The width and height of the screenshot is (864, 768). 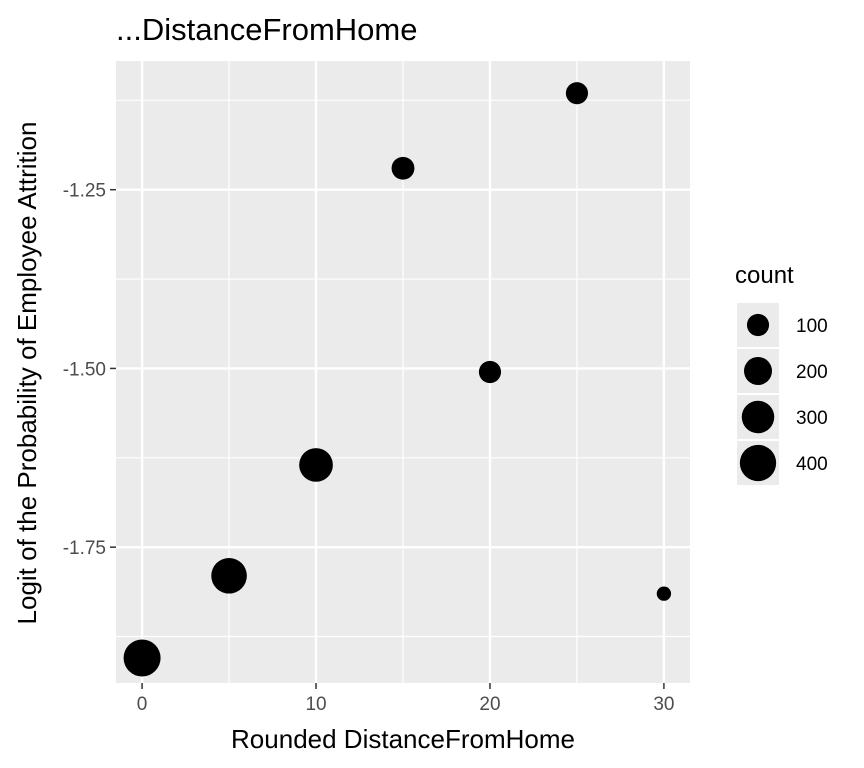 What do you see at coordinates (489, 704) in the screenshot?
I see `x-tick-label: 20` at bounding box center [489, 704].